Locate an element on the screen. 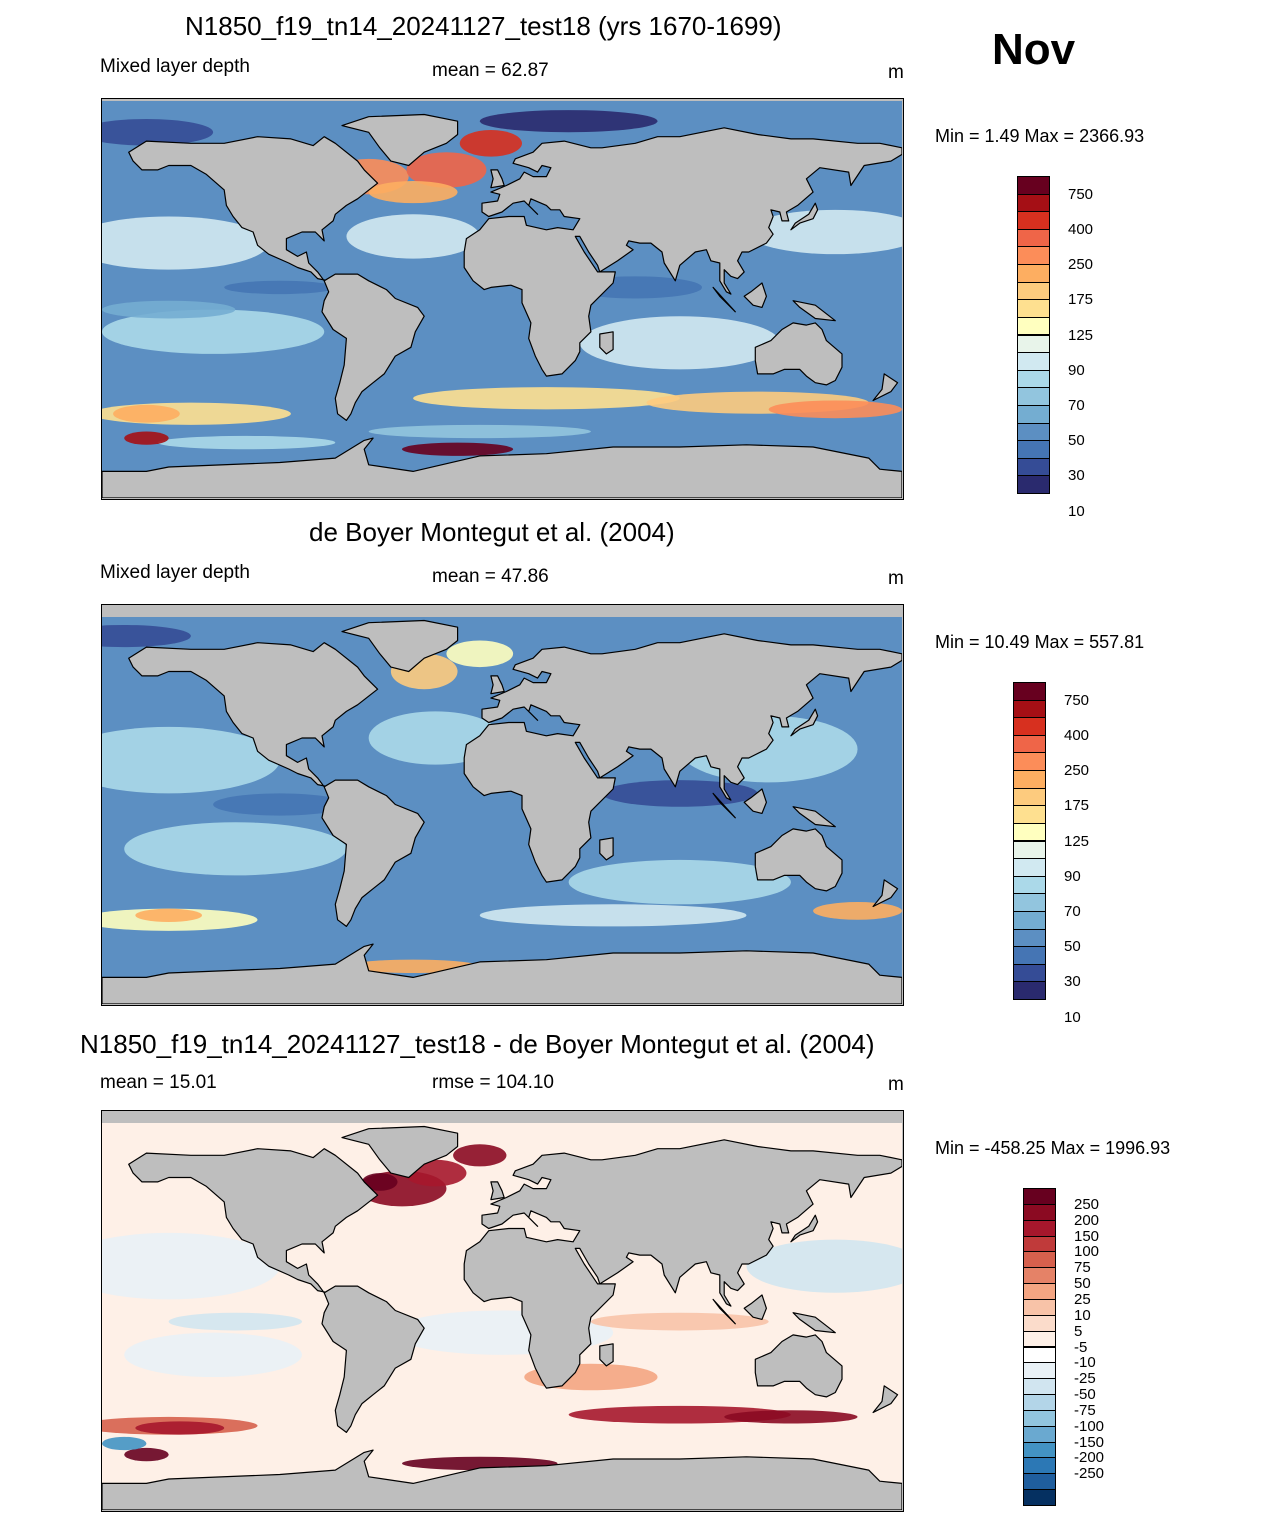  panel-2-mean-label: mean = 47.86 is located at coordinates (490, 576).